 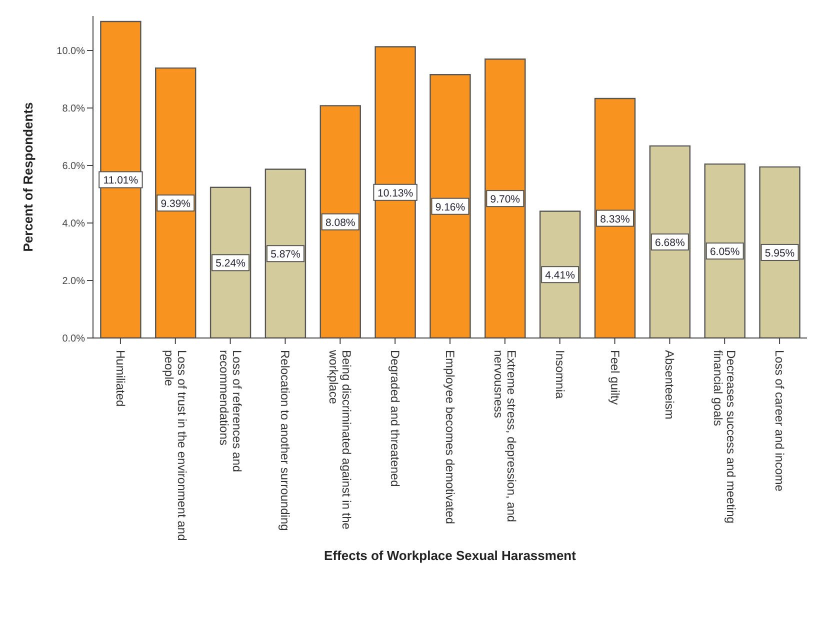 I want to click on x-tick-label: Loss of trust in the environment and people, so click(x=175, y=445).